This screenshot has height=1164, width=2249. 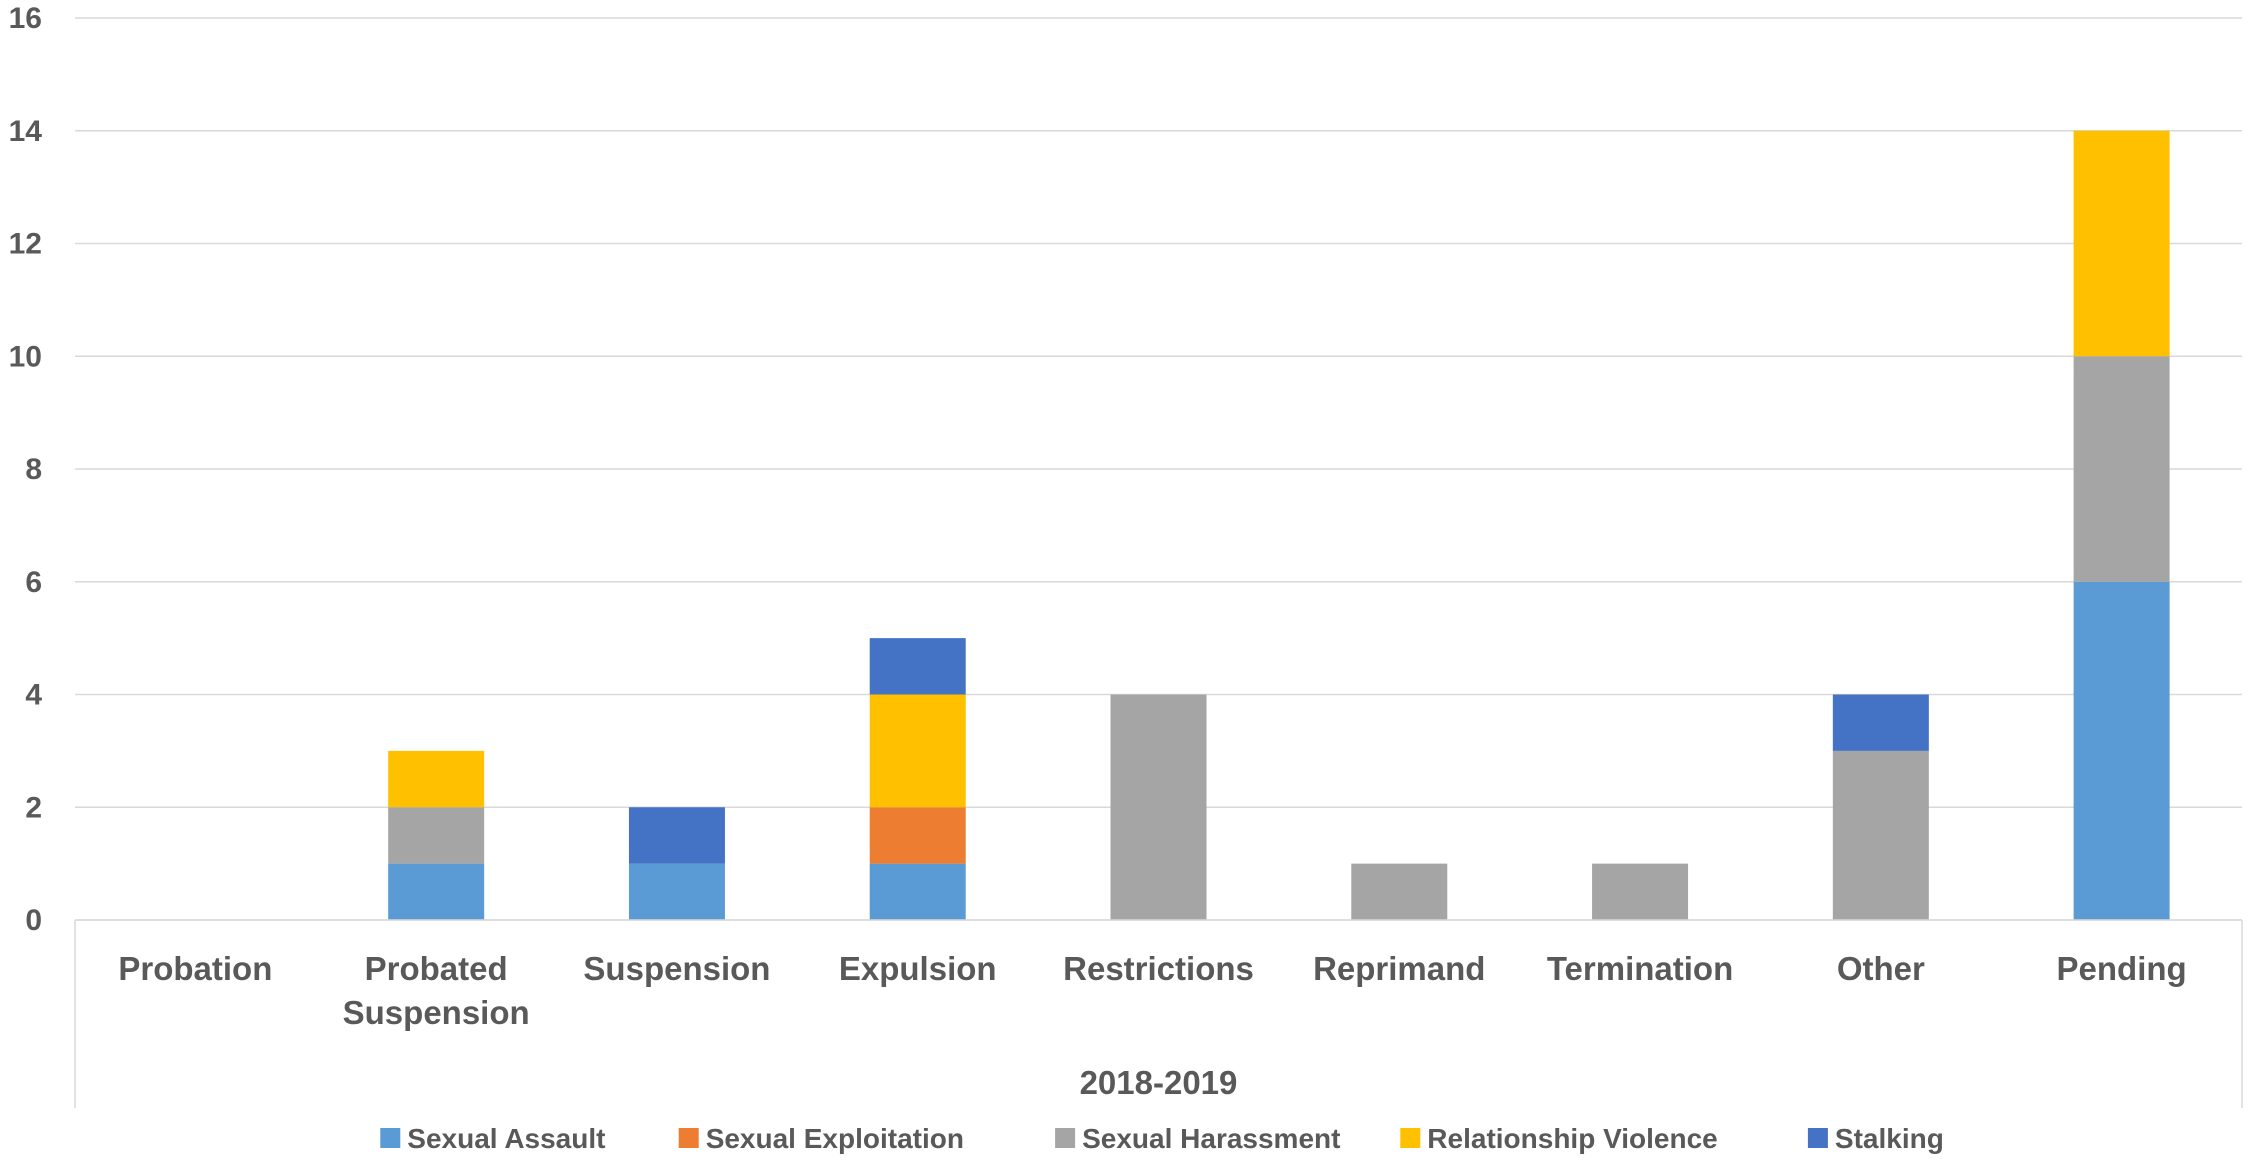 I want to click on y-tick-label: 6, so click(x=33, y=582).